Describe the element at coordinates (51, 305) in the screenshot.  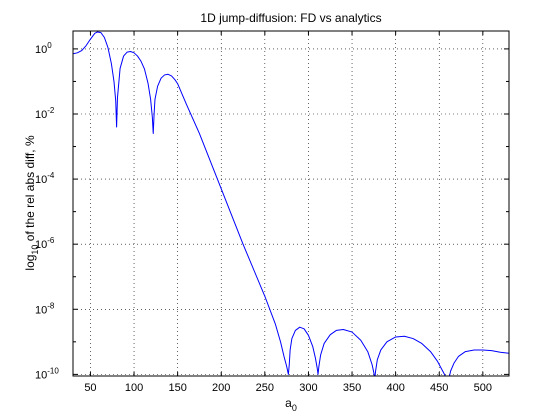
I see `y-tick-label-exp: -8` at that location.